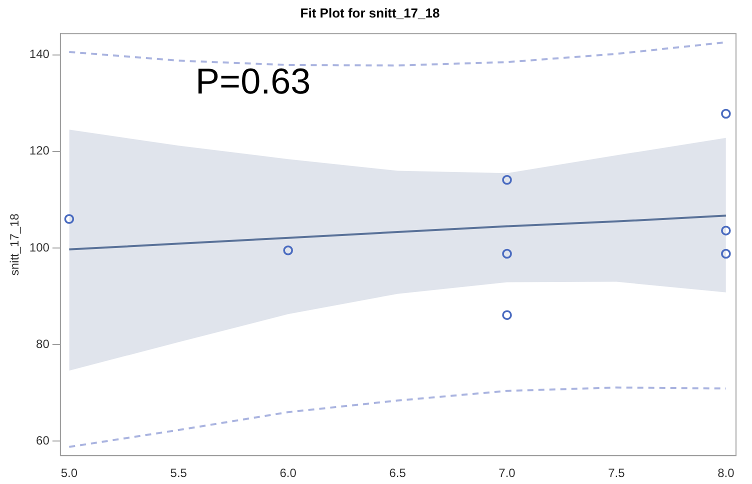 This screenshot has height=484, width=752. Describe the element at coordinates (617, 473) in the screenshot. I see `x-tick-label: 7.5` at that location.